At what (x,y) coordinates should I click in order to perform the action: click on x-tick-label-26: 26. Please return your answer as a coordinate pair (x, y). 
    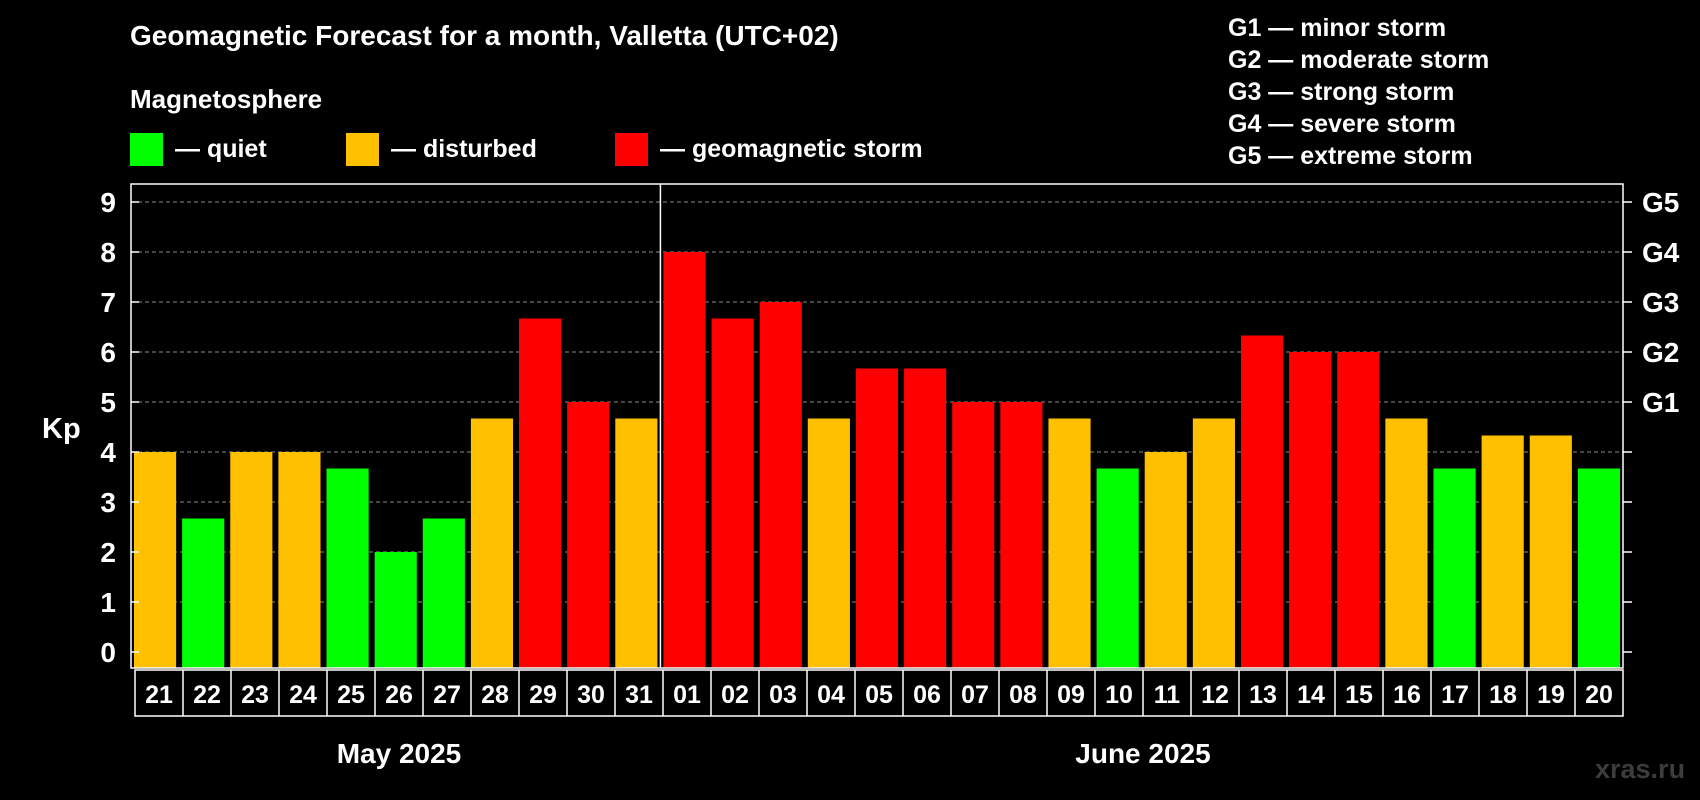
    Looking at the image, I should click on (399, 695).